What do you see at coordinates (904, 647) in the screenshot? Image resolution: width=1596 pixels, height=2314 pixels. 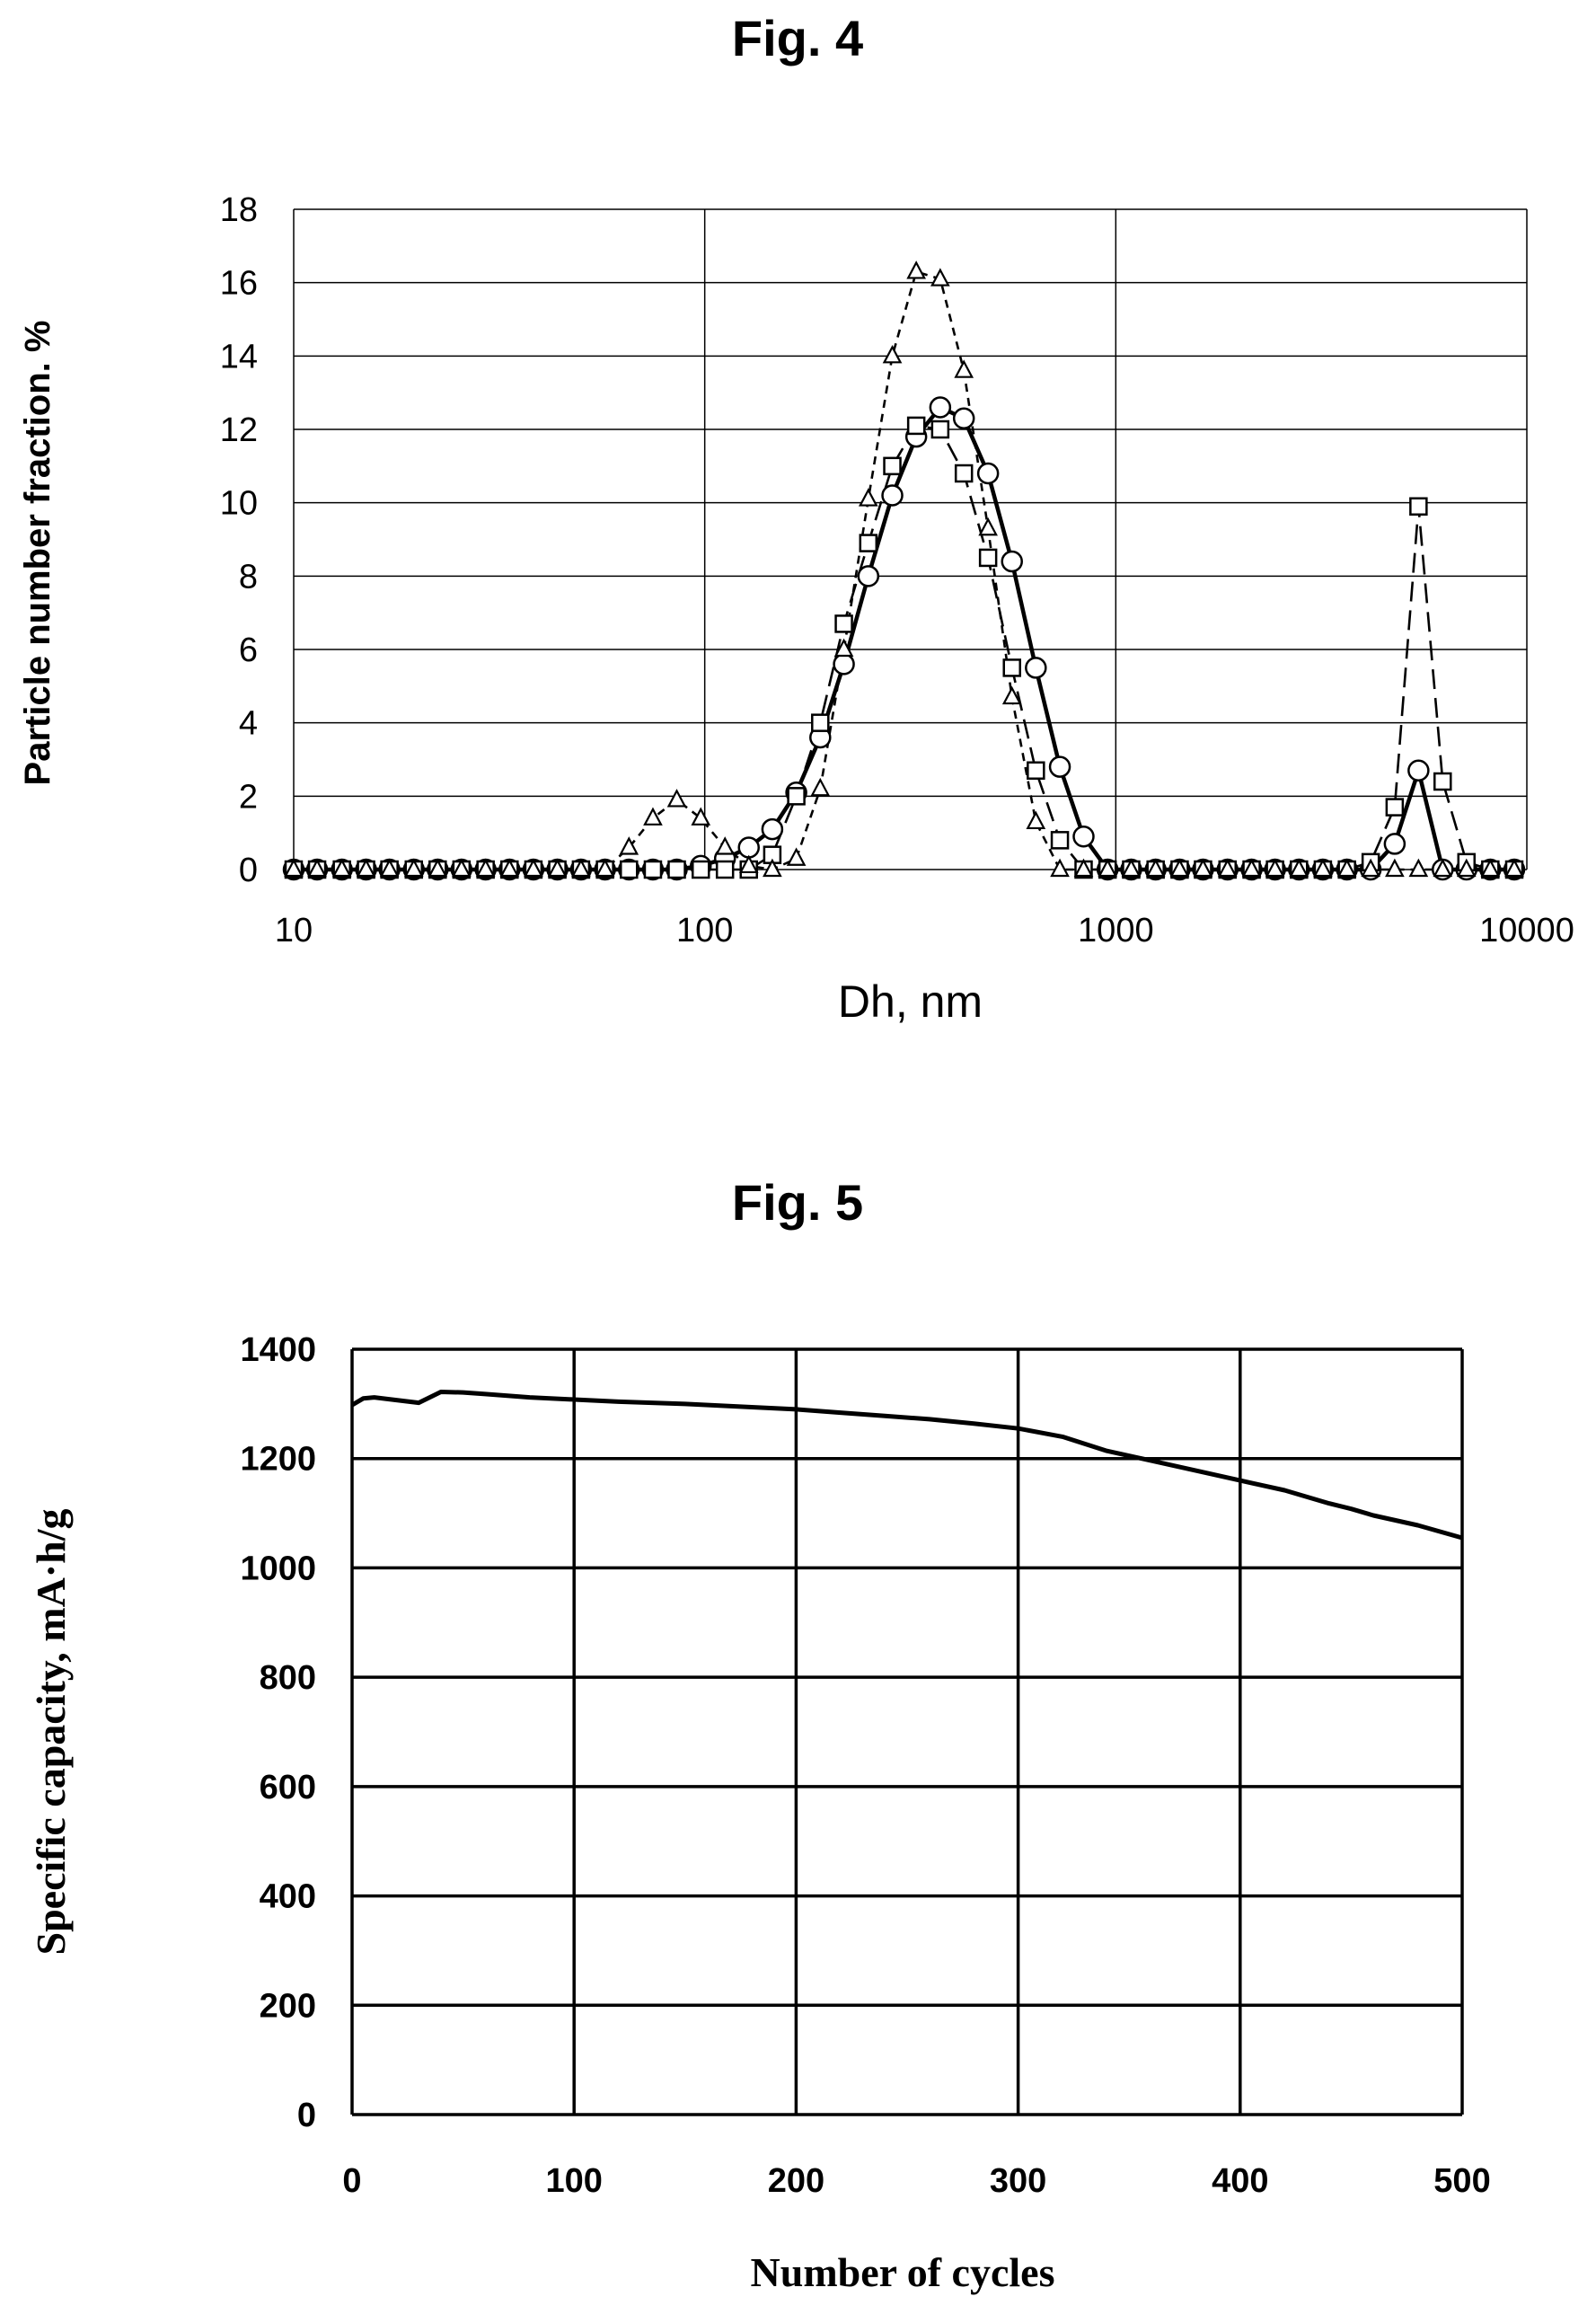 I see `fig4-series-square-line` at bounding box center [904, 647].